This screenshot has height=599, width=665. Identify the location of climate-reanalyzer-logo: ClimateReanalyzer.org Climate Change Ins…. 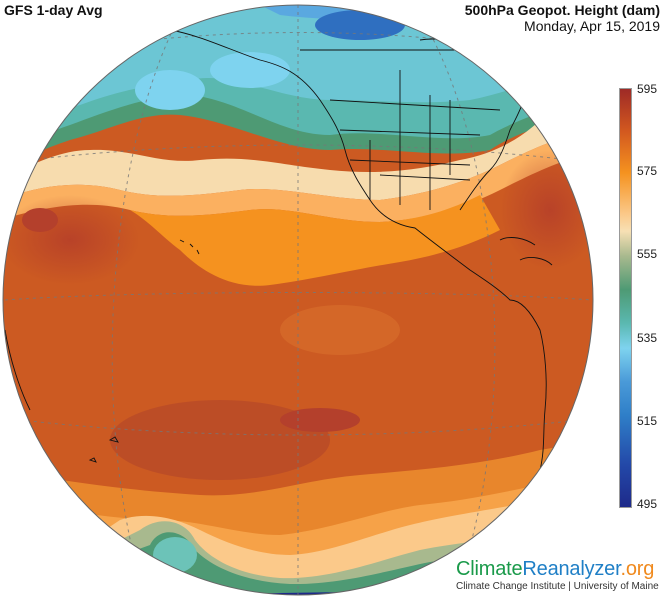
(557, 575).